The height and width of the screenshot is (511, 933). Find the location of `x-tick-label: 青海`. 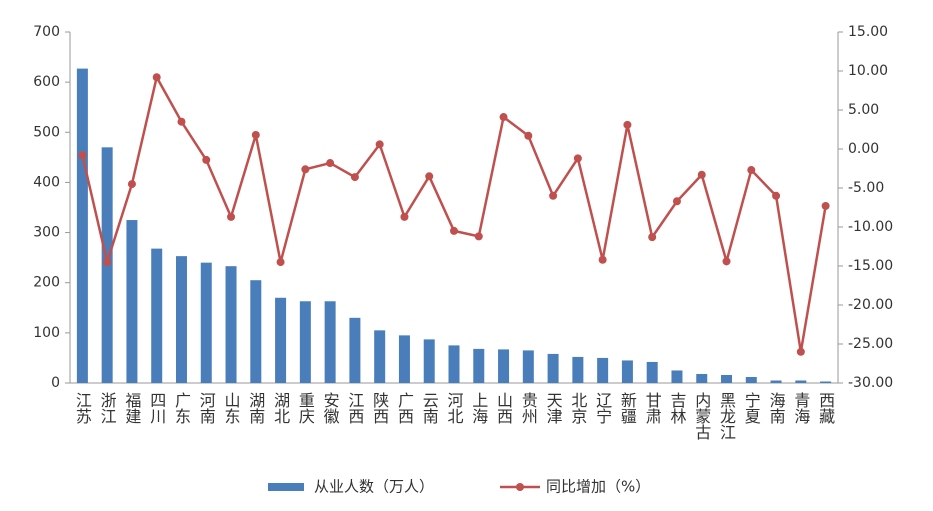

x-tick-label: 青海 is located at coordinates (800, 408).